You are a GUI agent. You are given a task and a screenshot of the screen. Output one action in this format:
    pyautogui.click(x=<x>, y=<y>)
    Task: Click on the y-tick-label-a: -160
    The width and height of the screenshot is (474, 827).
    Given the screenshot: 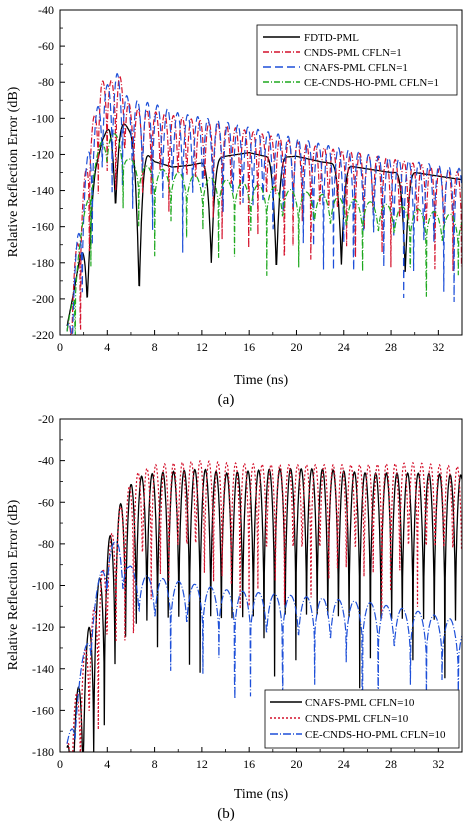 What is the action you would take?
    pyautogui.click(x=43, y=227)
    